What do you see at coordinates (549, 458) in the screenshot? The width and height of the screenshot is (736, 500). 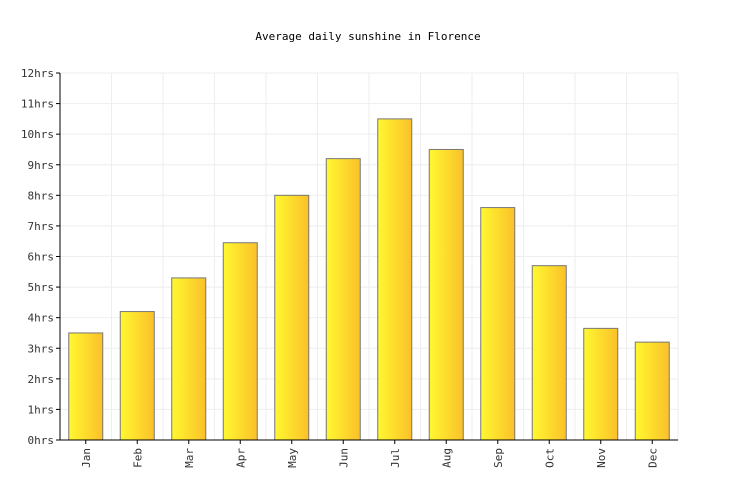 I see `x-tick-label: Oct` at bounding box center [549, 458].